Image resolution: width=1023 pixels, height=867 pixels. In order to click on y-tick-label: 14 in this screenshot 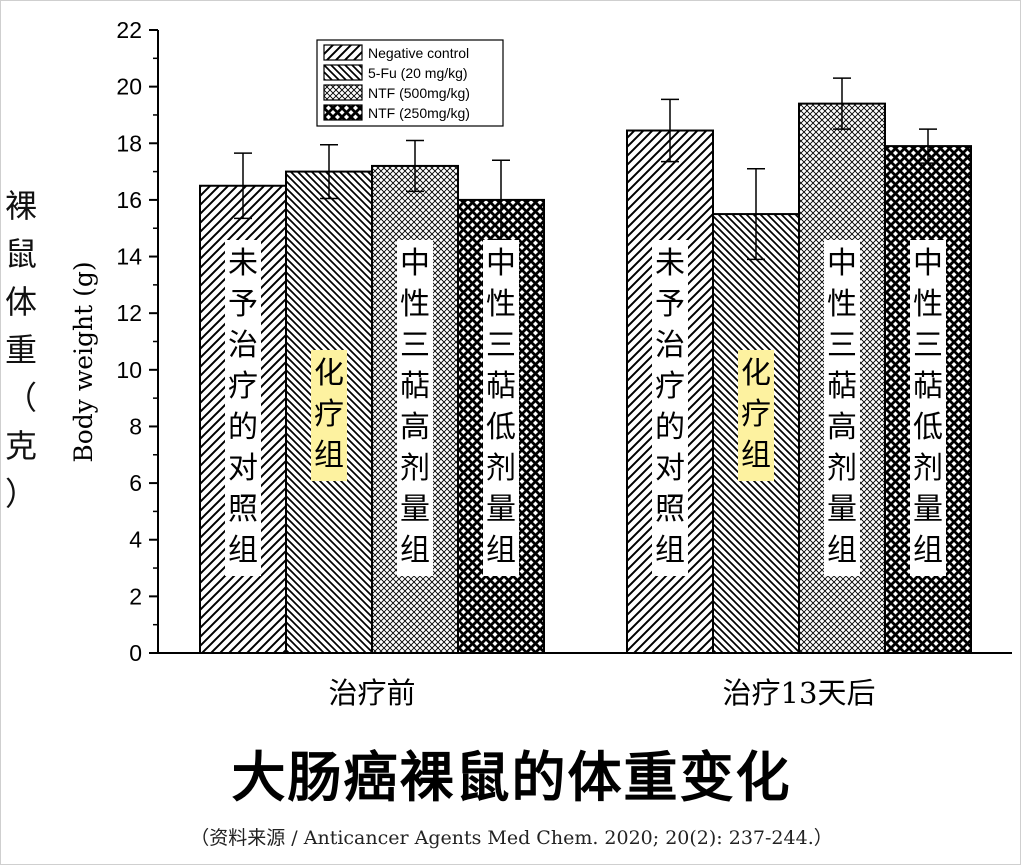, I will do `click(129, 257)`.